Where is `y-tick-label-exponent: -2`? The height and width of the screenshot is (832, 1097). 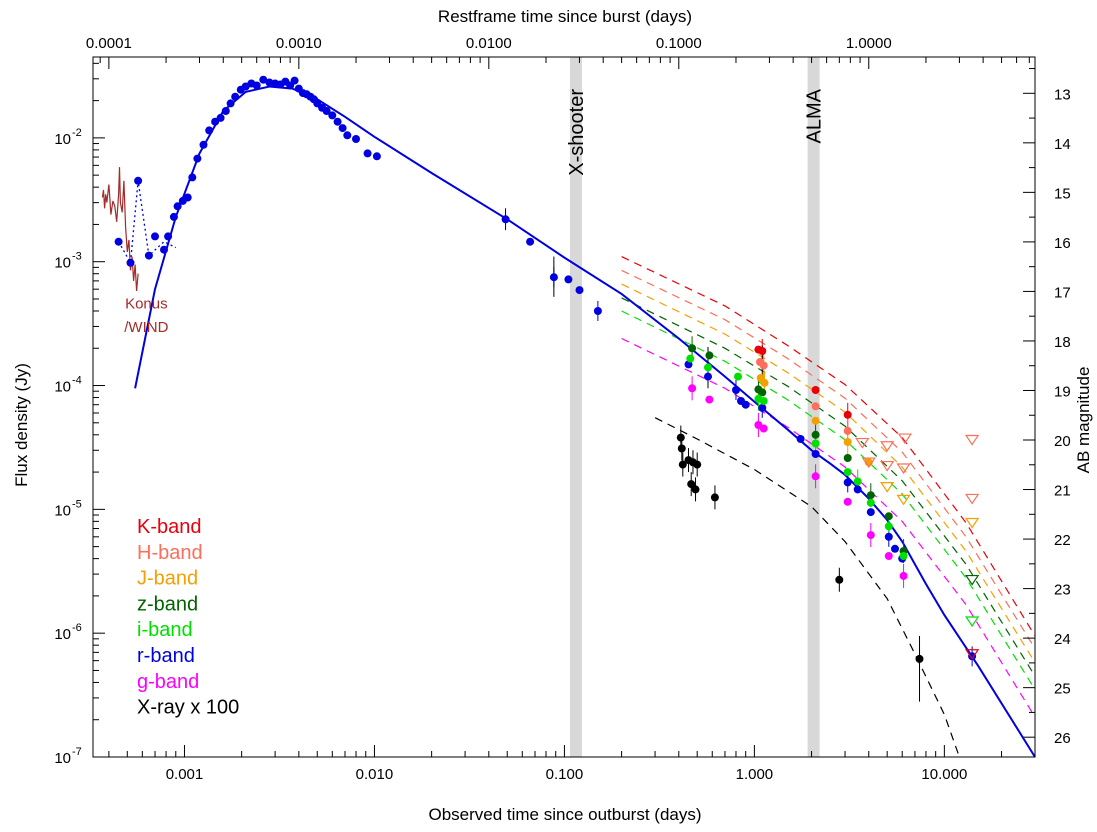
y-tick-label-exponent: -2 is located at coordinates (77, 133).